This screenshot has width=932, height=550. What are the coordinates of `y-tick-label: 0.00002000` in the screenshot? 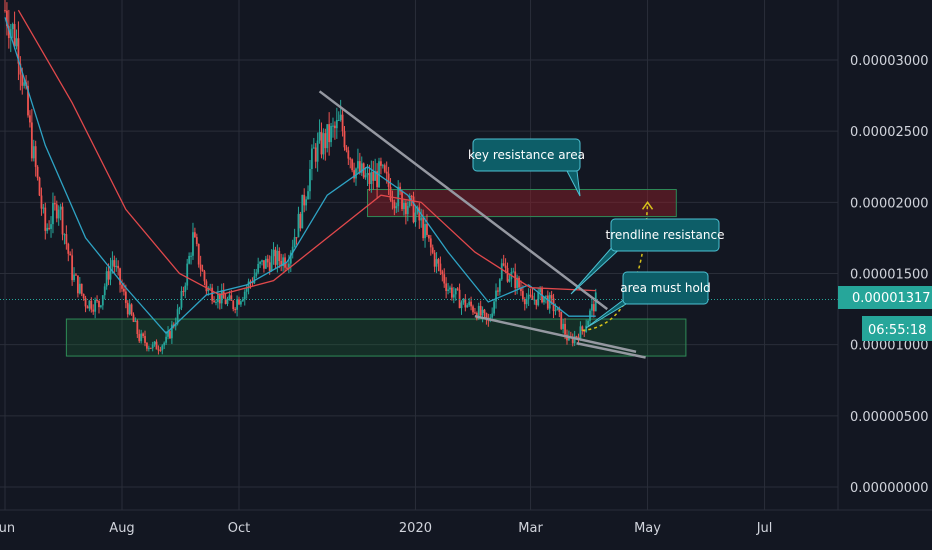 It's located at (889, 203).